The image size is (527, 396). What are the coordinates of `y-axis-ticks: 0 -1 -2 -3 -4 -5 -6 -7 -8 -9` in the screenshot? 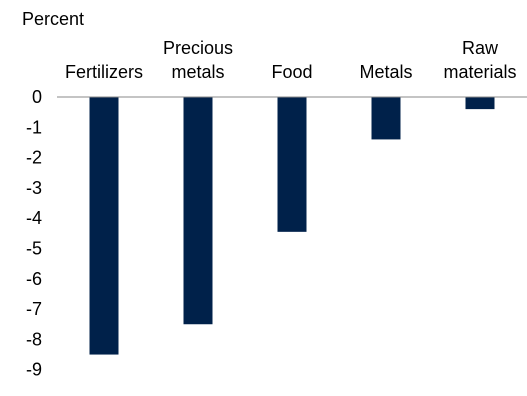 It's located at (34, 233).